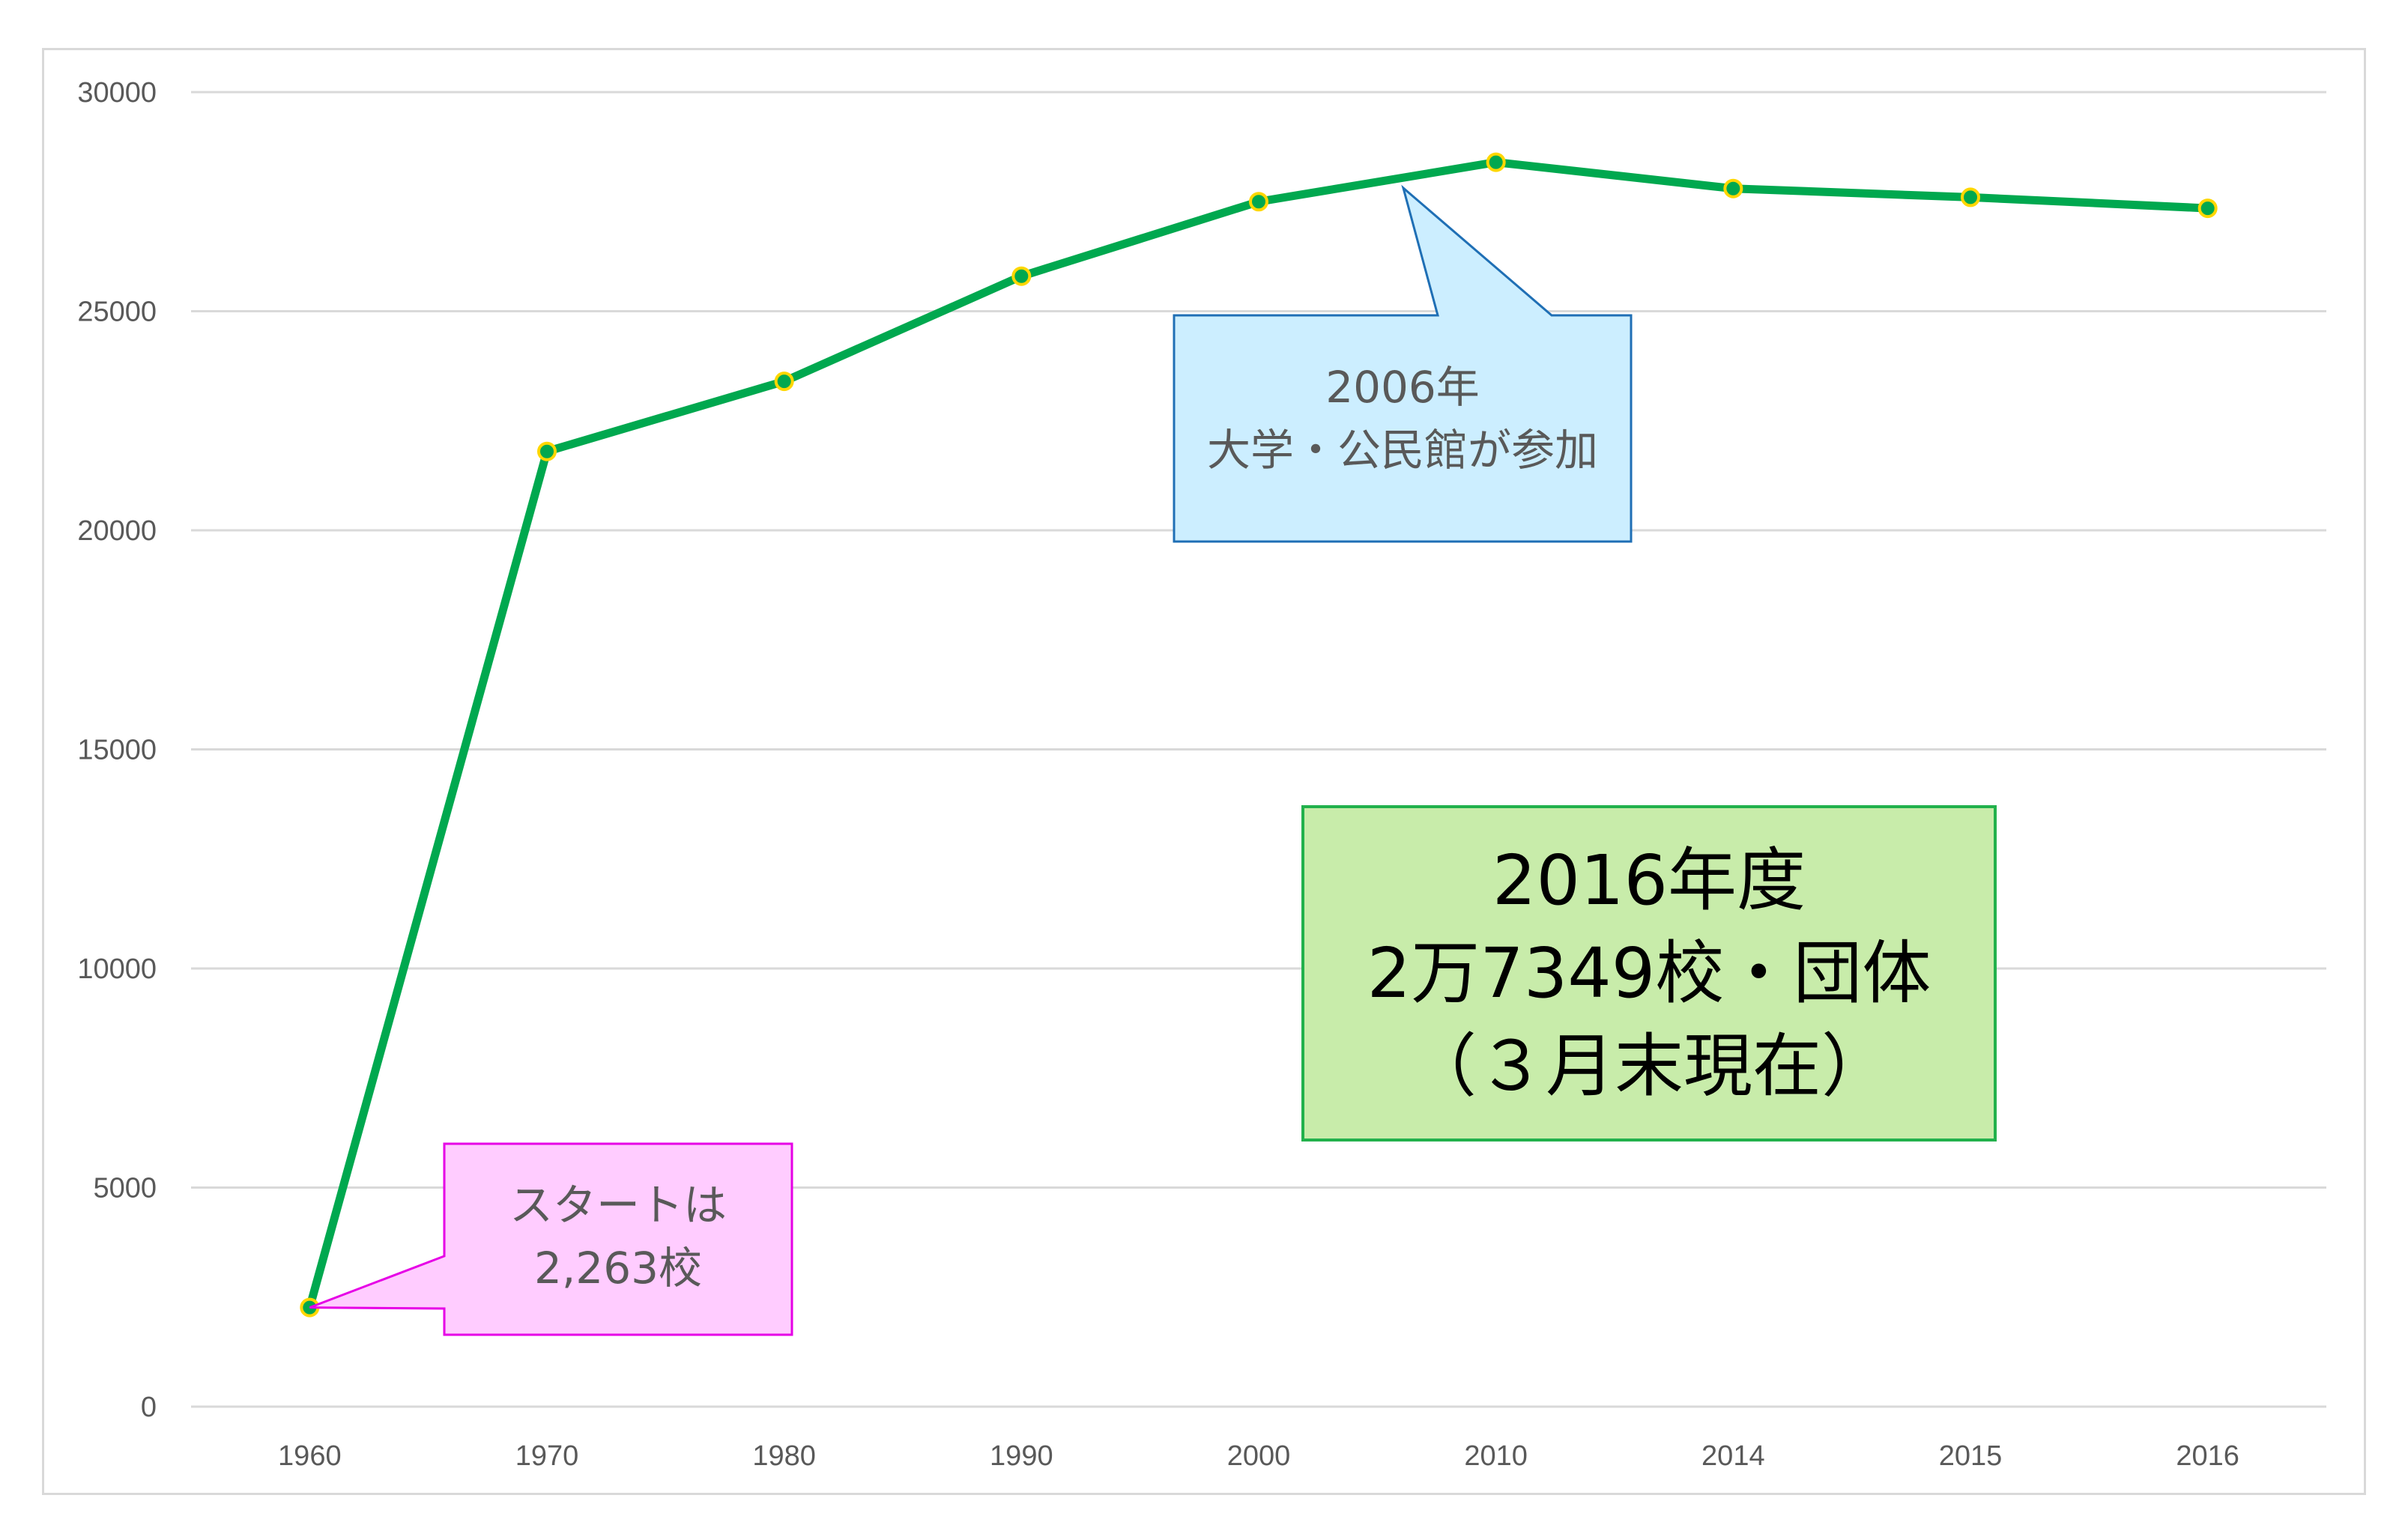 The image size is (2408, 1525). What do you see at coordinates (1402, 387) in the screenshot?
I see `callout-text-line: 2006年` at bounding box center [1402, 387].